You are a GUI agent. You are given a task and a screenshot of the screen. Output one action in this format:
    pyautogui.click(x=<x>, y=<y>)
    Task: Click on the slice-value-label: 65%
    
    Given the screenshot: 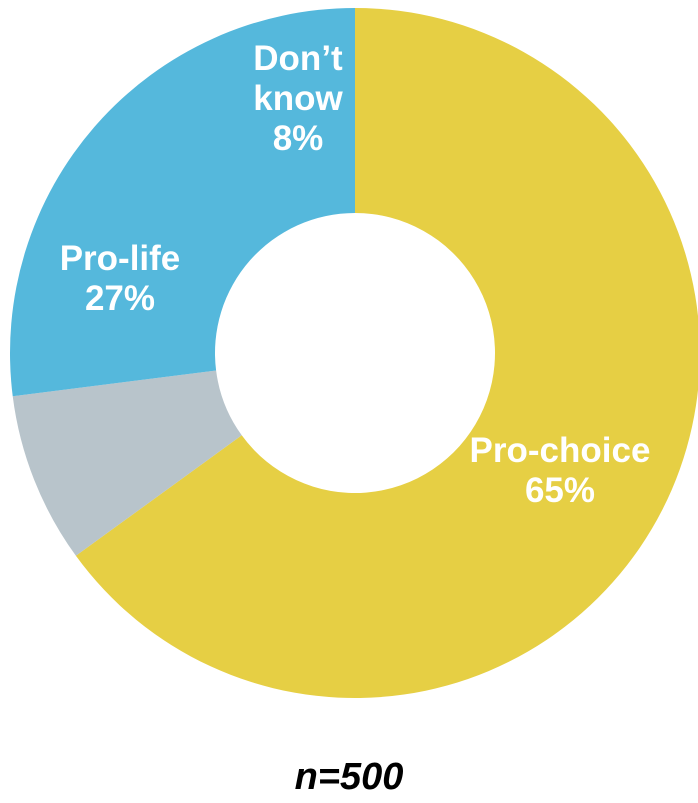 What is the action you would take?
    pyautogui.click(x=560, y=490)
    